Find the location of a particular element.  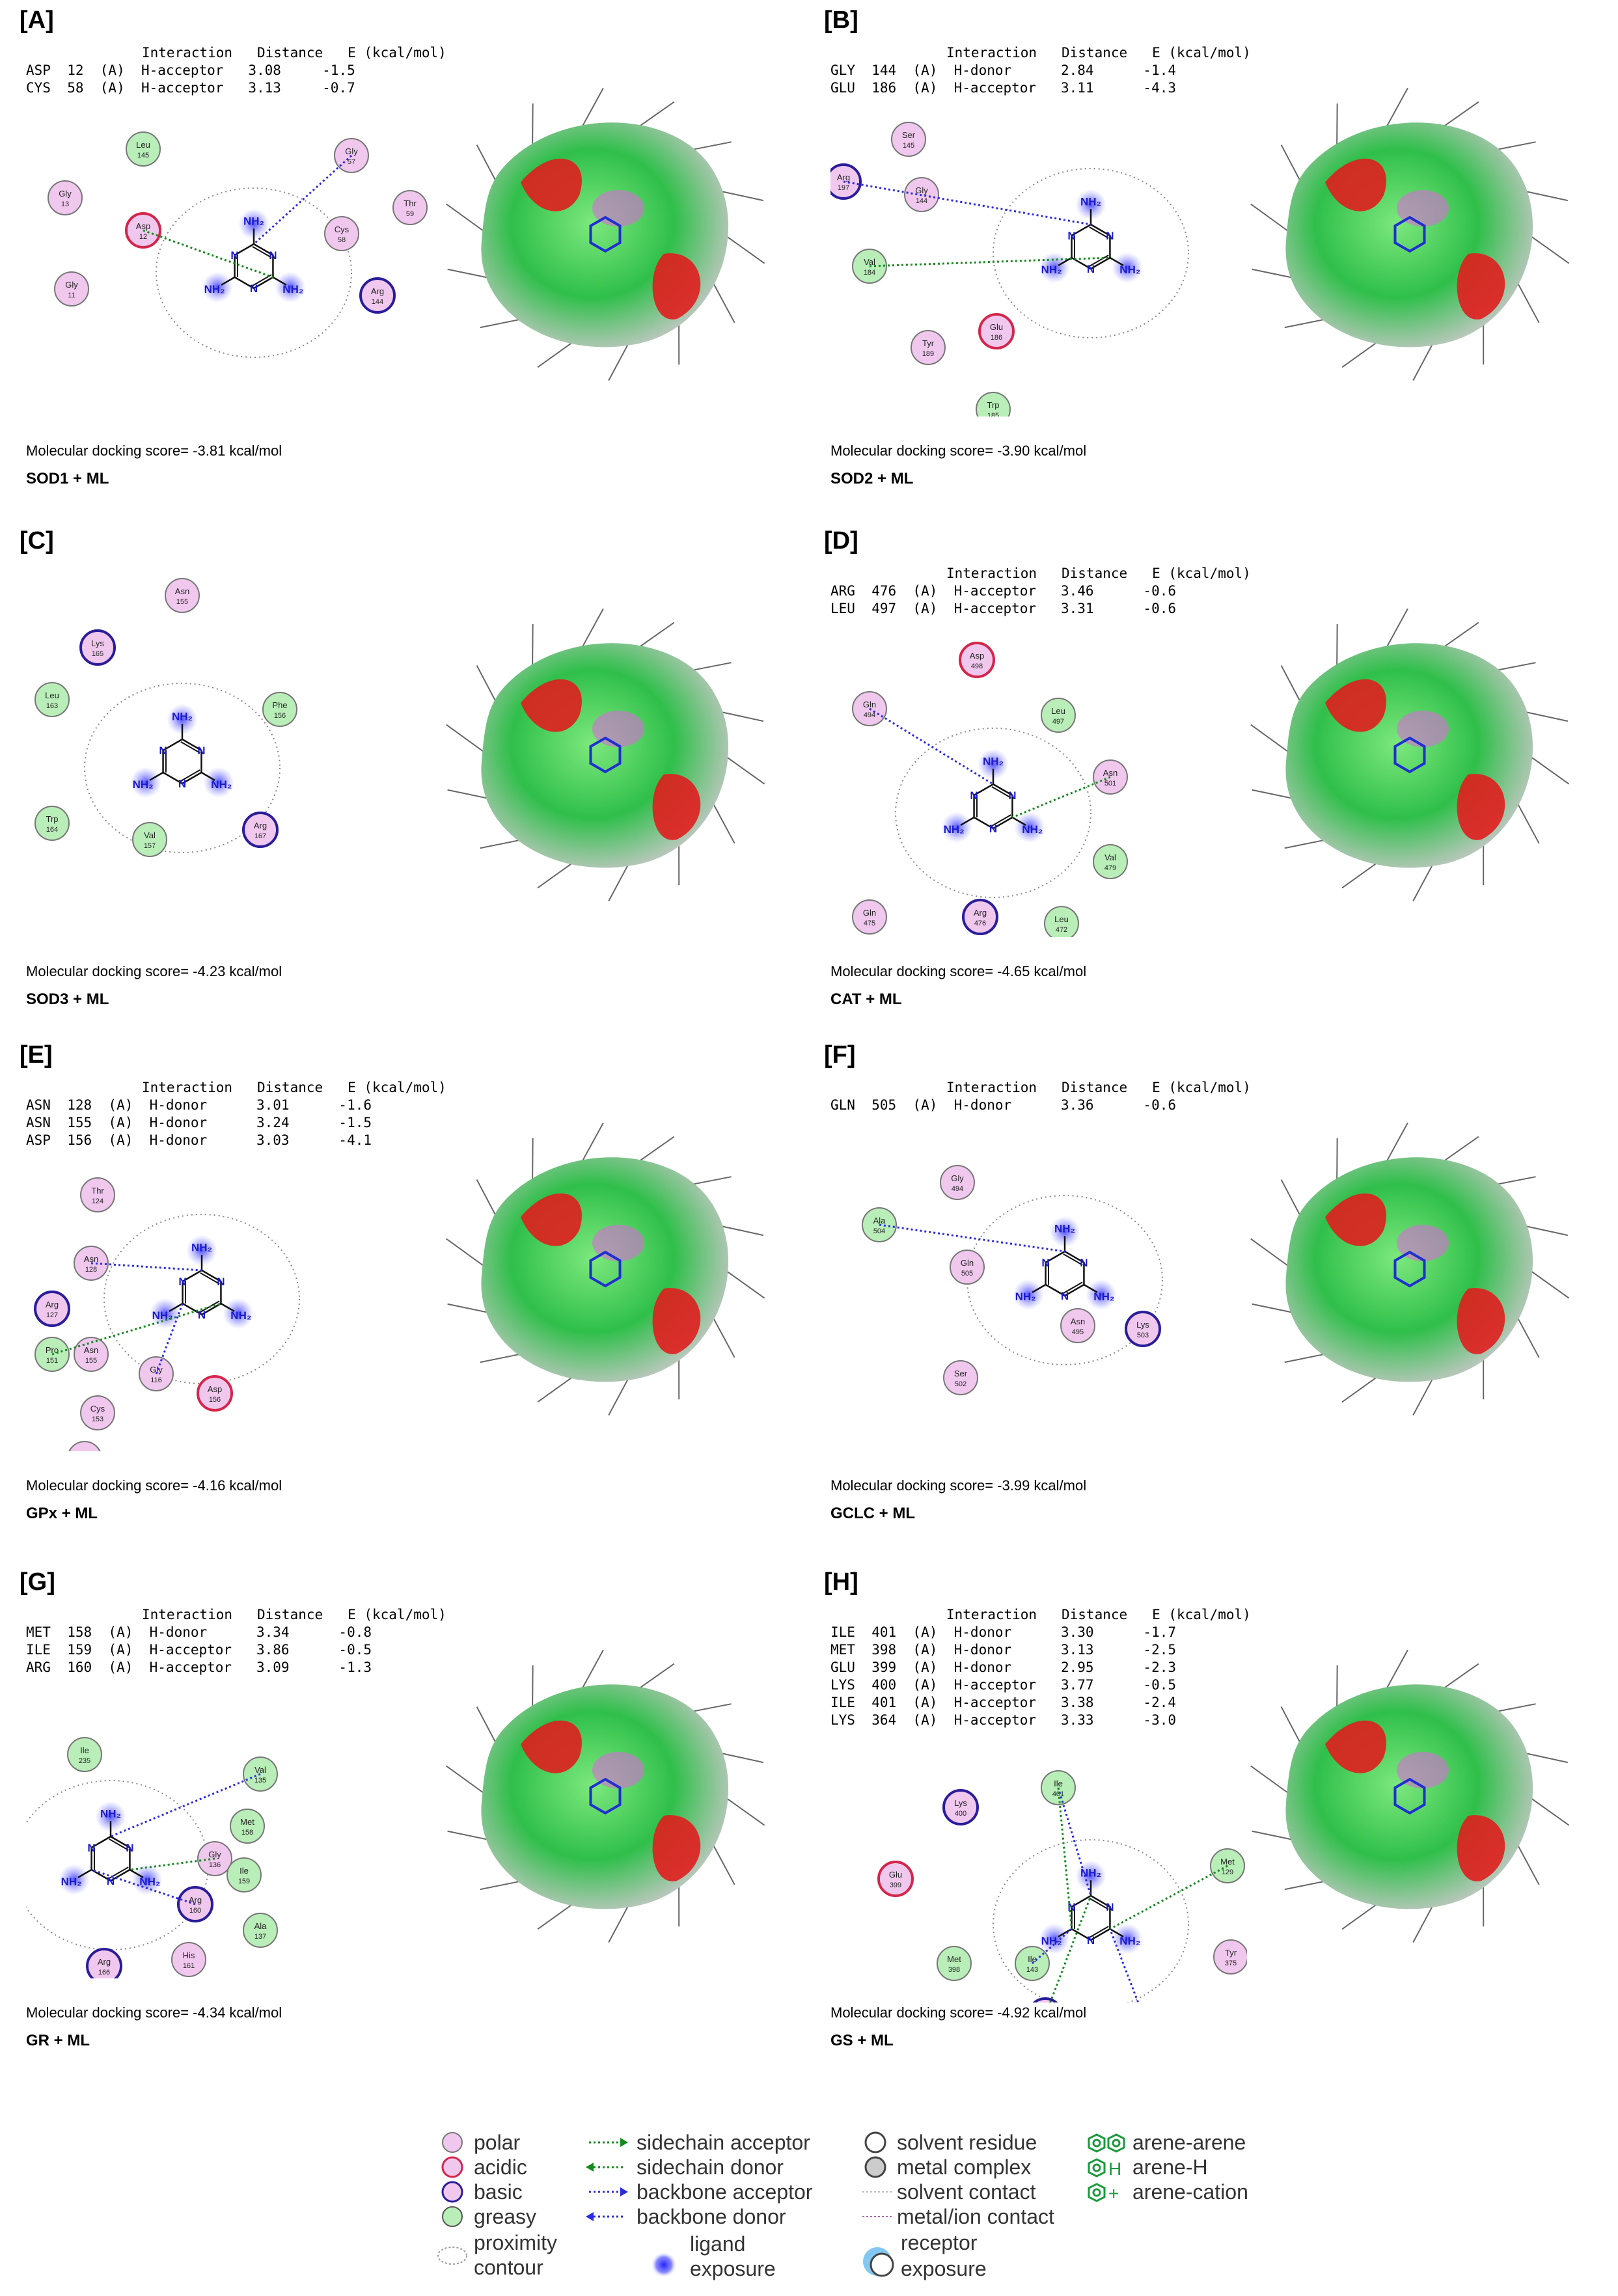

complex-name: SOD3 + ML is located at coordinates (67, 999).